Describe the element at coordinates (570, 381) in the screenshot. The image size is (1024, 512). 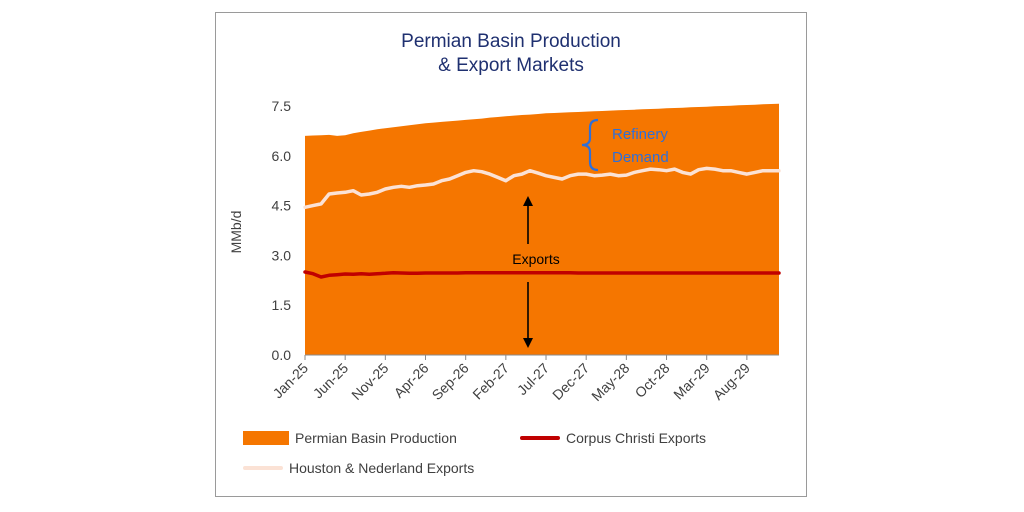
I see `x-tick-label: Dec-27` at that location.